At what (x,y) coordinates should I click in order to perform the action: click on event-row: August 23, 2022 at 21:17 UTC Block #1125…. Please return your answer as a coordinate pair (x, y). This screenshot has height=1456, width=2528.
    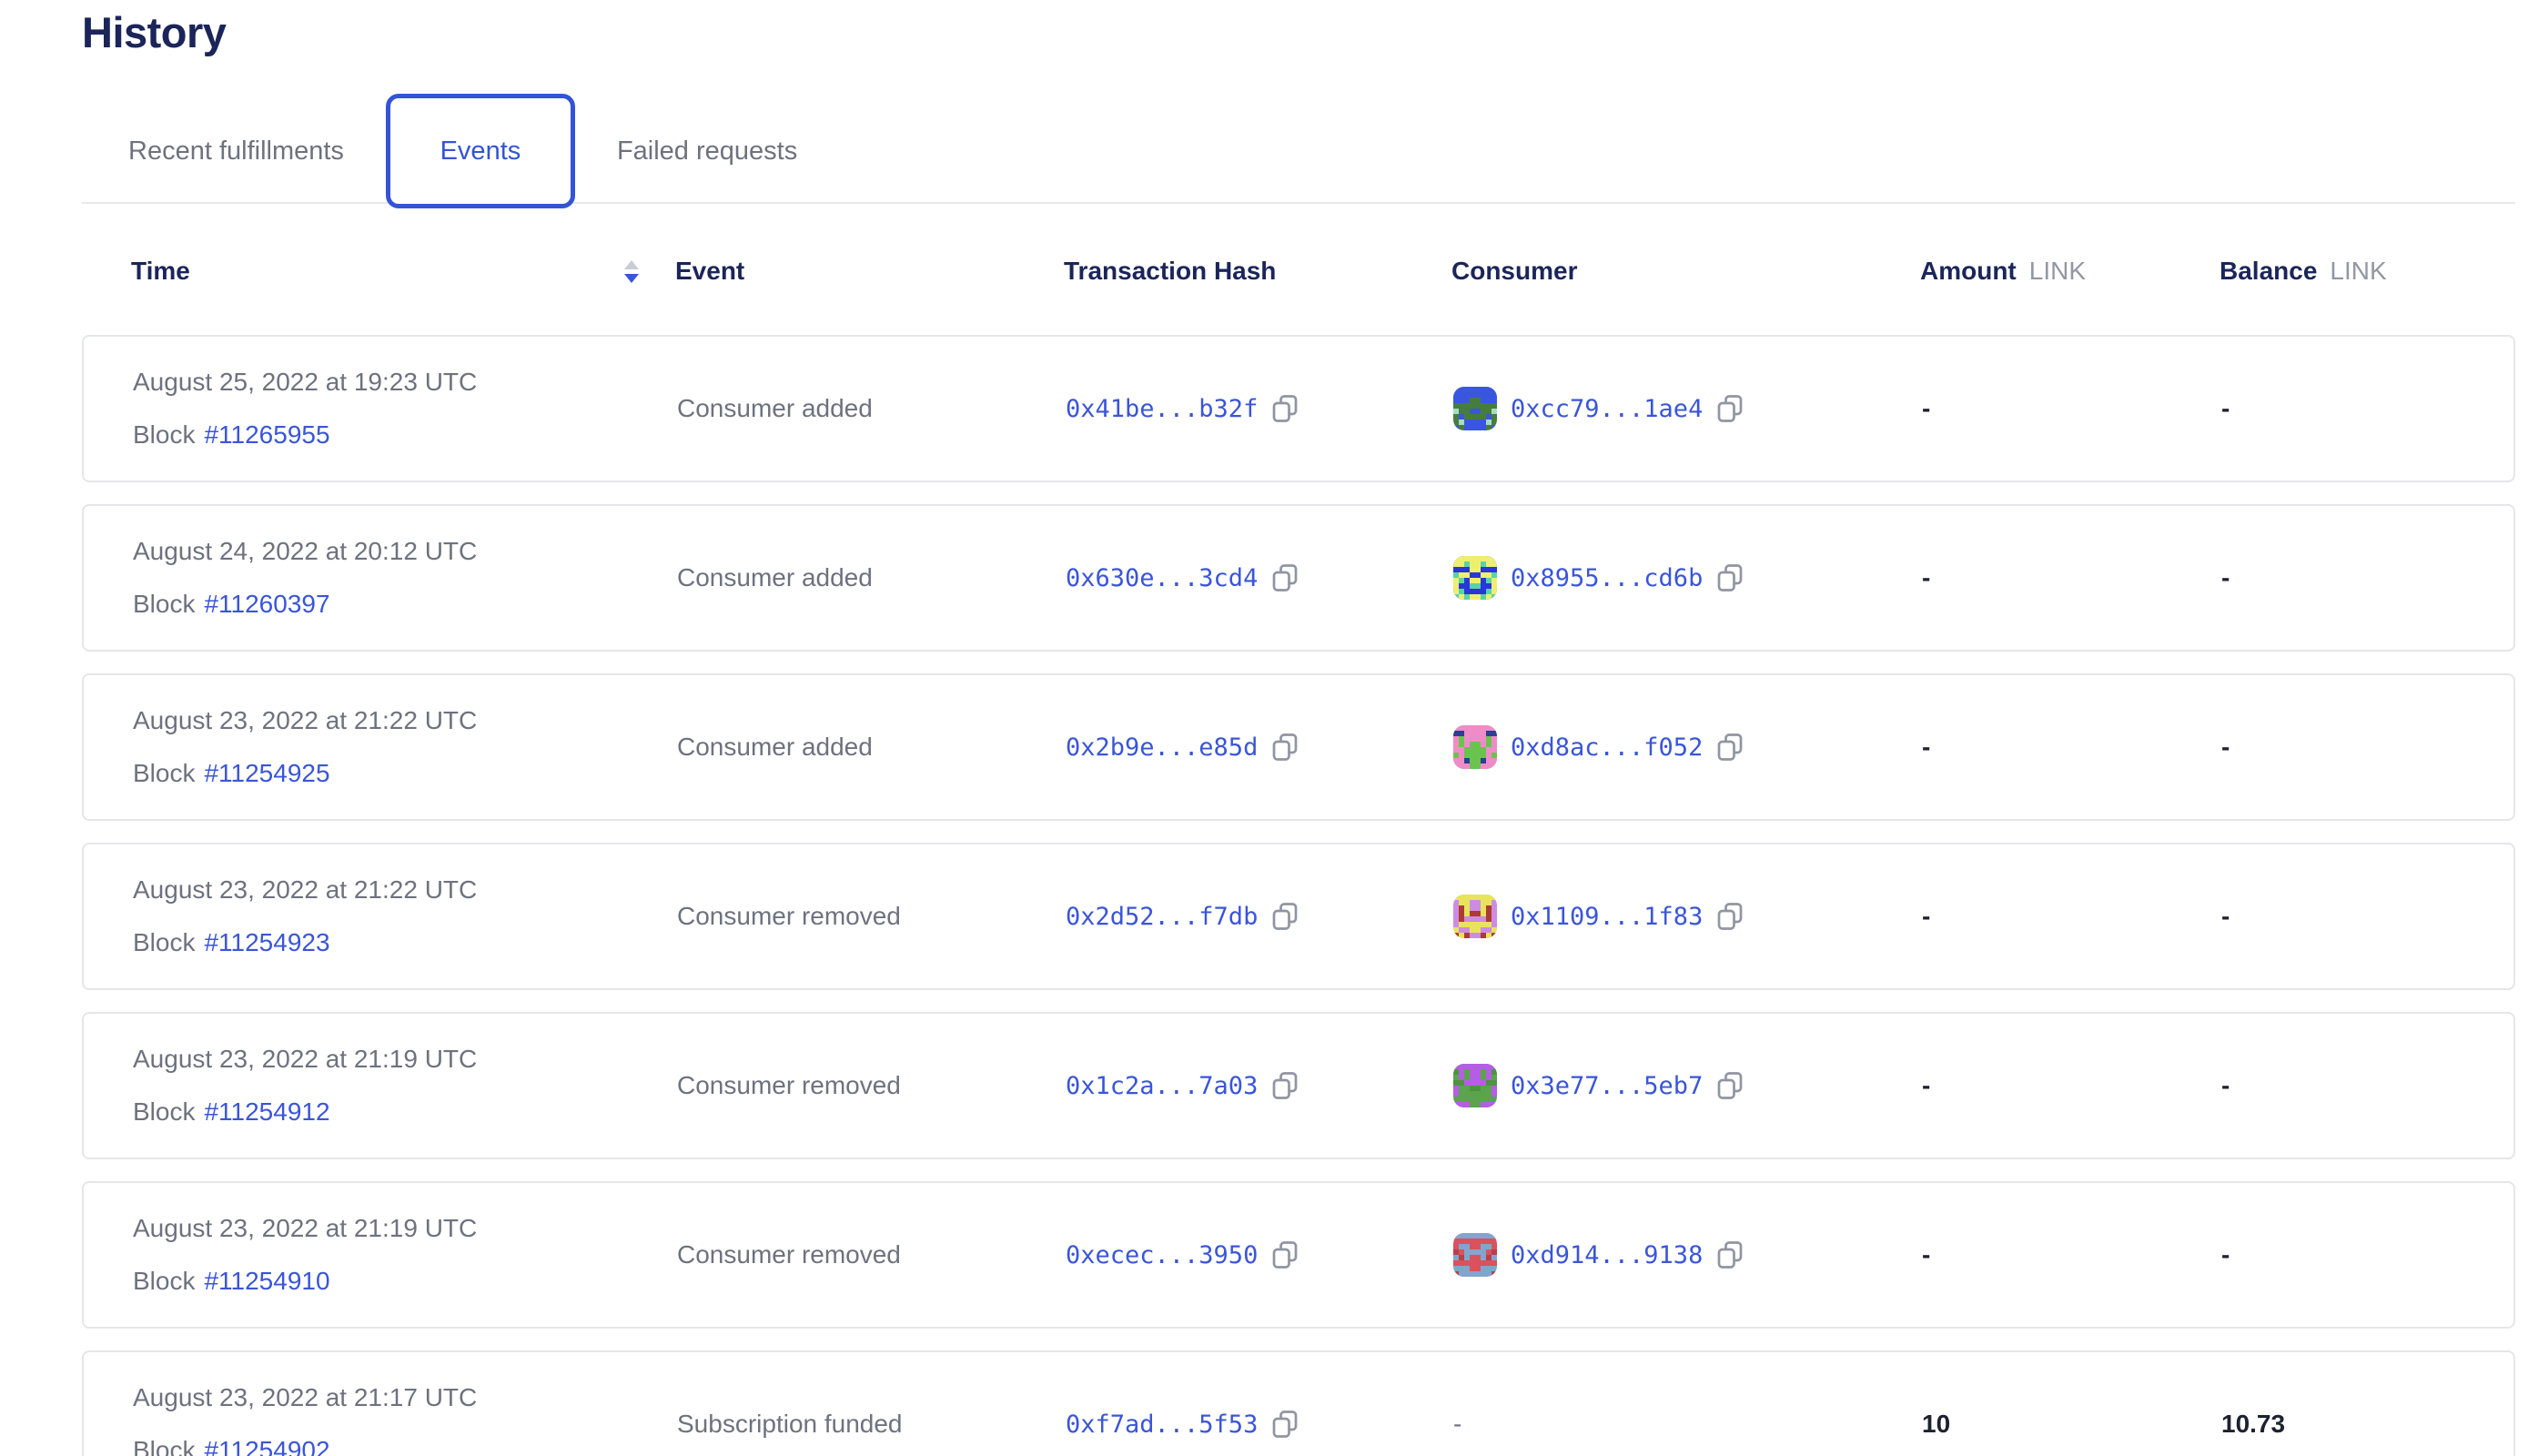
    Looking at the image, I should click on (1298, 1403).